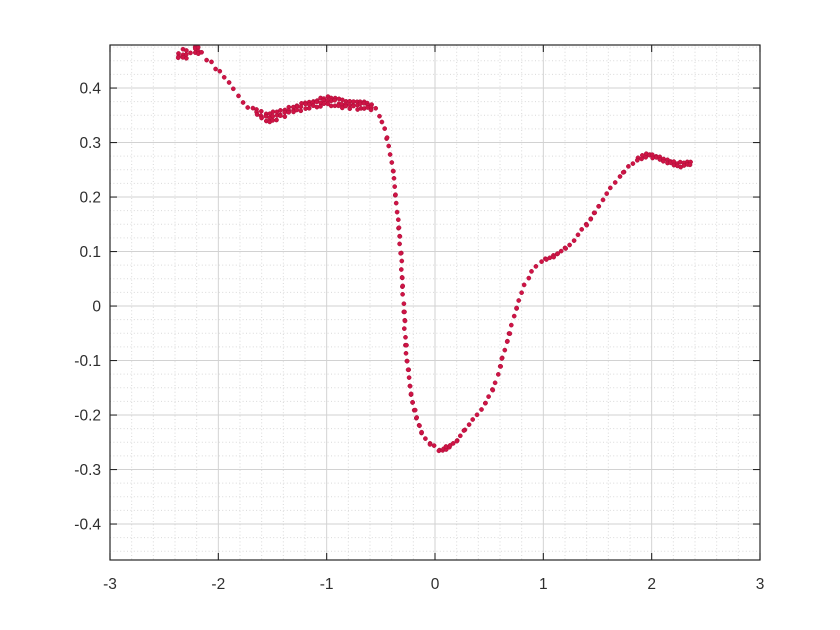  Describe the element at coordinates (87, 470) in the screenshot. I see `y-tick-label: -0.3` at that location.